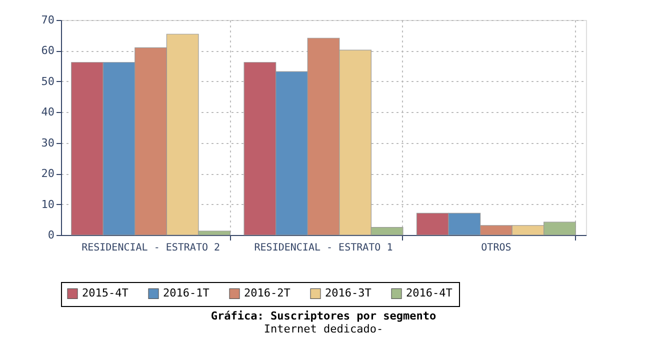 This screenshot has width=650, height=350. What do you see at coordinates (47, 112) in the screenshot?
I see `y-tick-label: 40` at bounding box center [47, 112].